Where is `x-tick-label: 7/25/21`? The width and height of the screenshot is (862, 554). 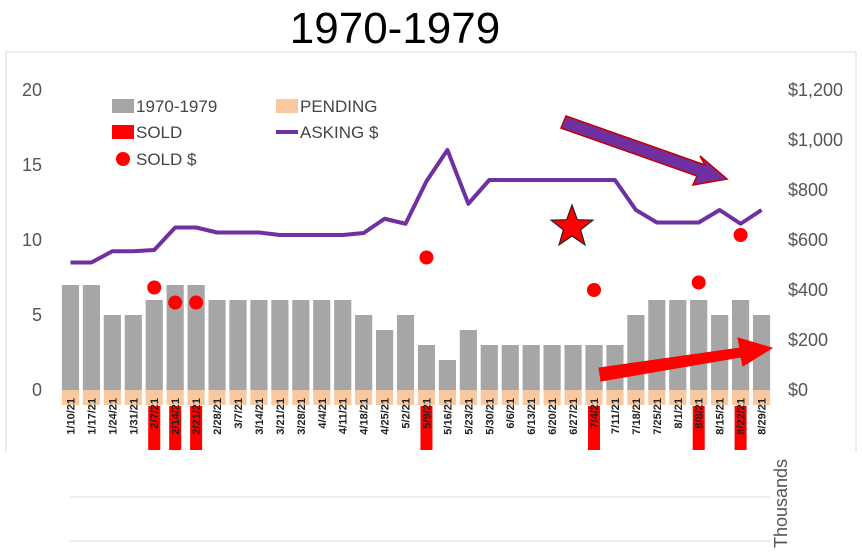
x-tick-label: 7/25/21 is located at coordinates (658, 416).